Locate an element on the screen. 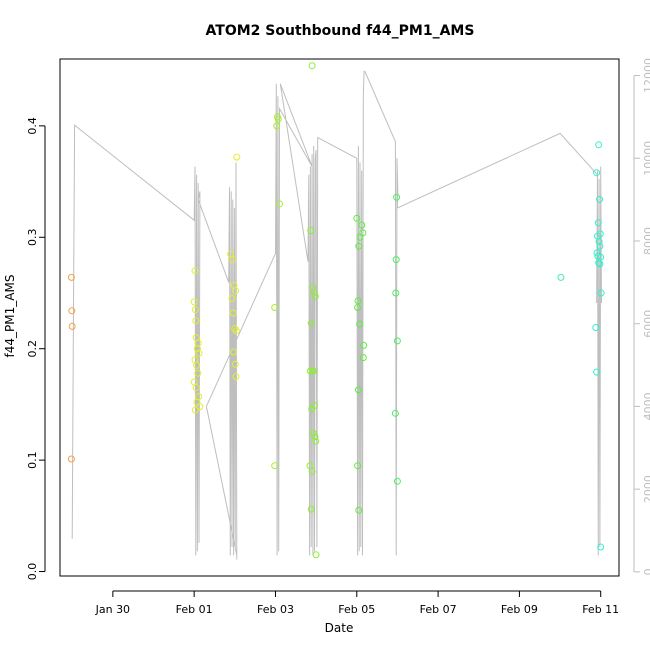 Image resolution: width=650 pixels, height=650 pixels. y-tick-label: 0.4 is located at coordinates (32, 126).